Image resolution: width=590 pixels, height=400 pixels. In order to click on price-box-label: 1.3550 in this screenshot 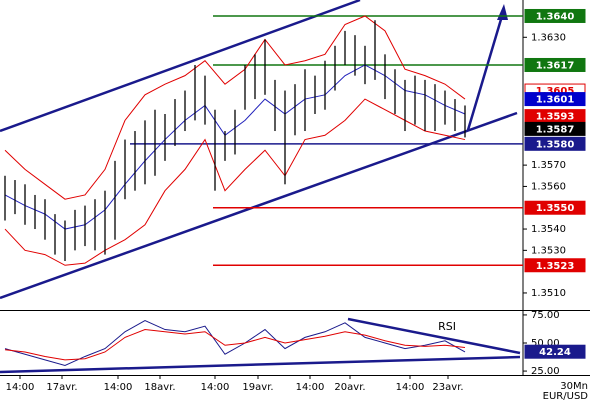, I will do `click(555, 208)`.